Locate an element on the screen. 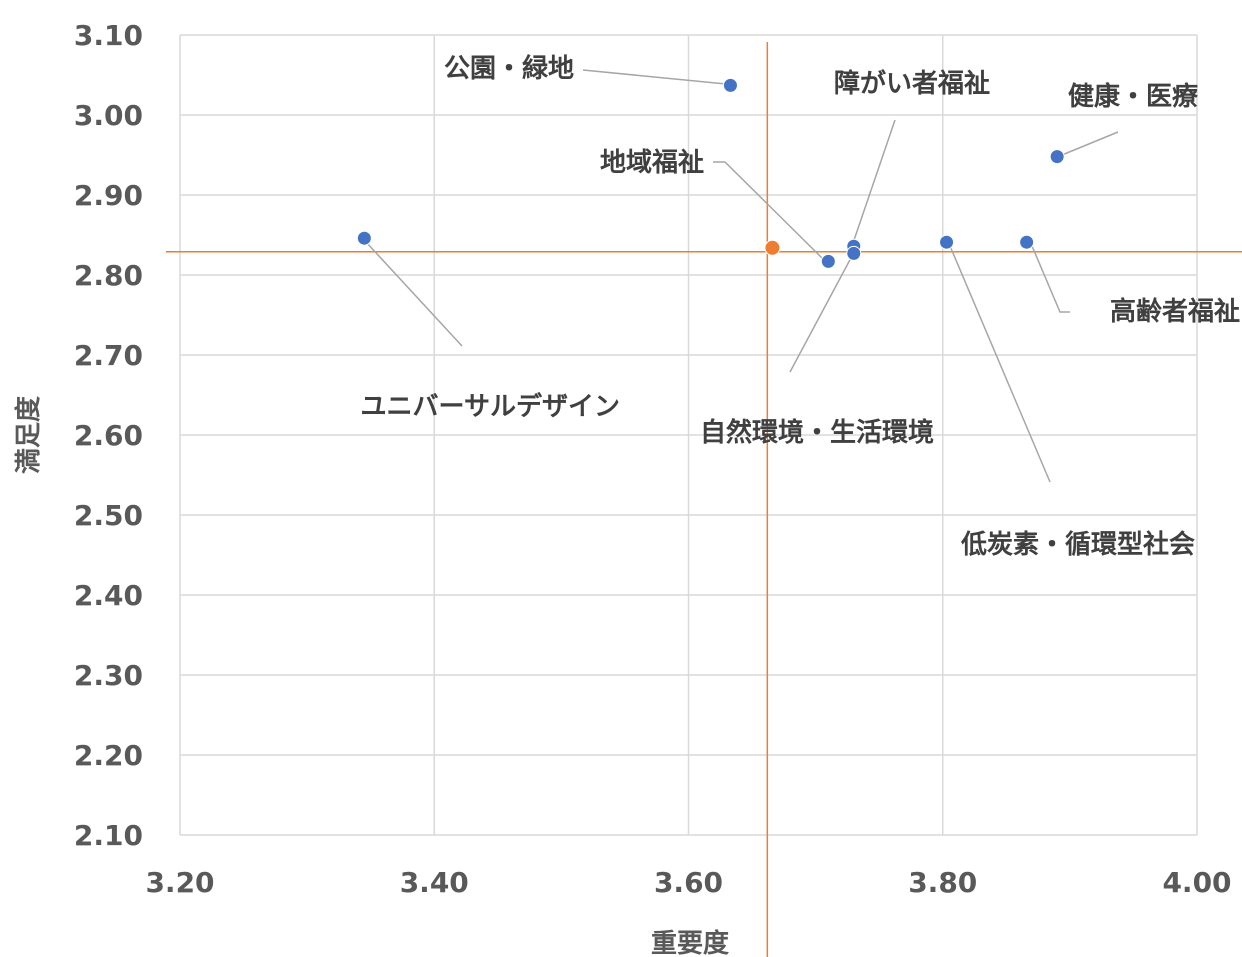  point-label: 低炭素・循環型社会 is located at coordinates (1077, 544).